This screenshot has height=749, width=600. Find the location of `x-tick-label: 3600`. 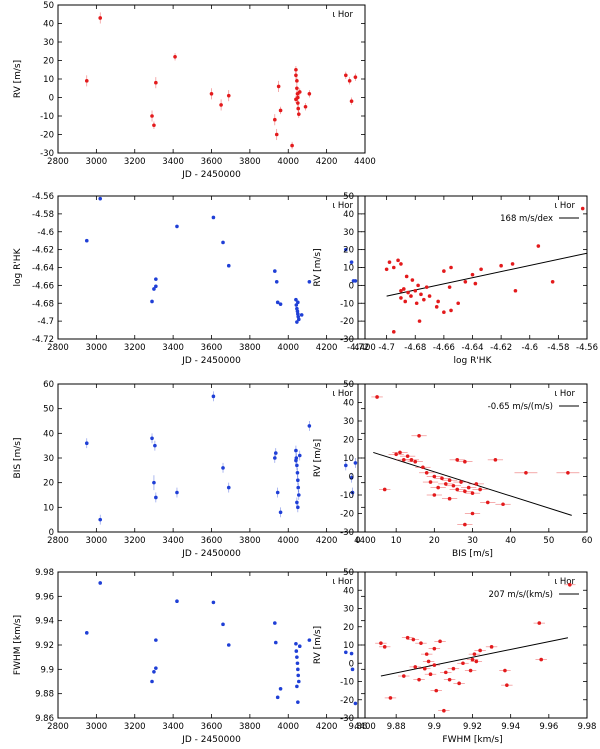

x-tick-label: 3600 is located at coordinates (212, 541).